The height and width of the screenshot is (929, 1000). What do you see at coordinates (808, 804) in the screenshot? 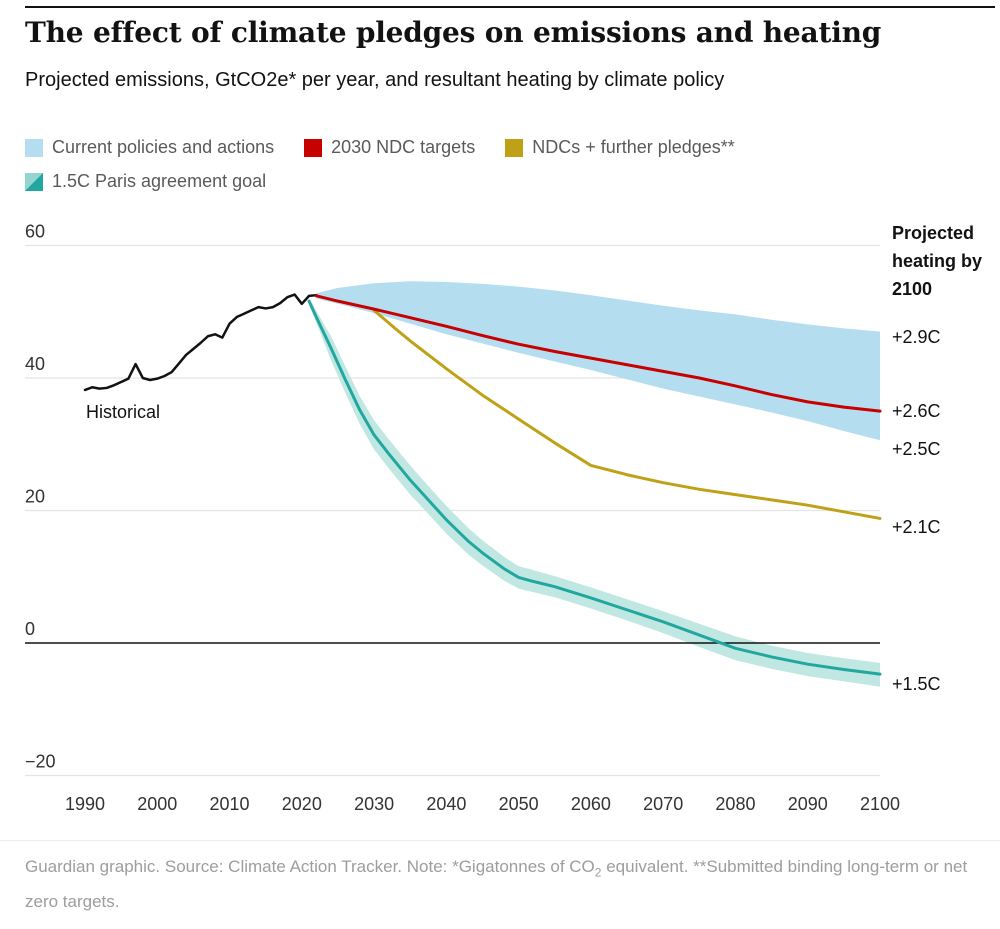
I see `svg-text: 2090` at bounding box center [808, 804].